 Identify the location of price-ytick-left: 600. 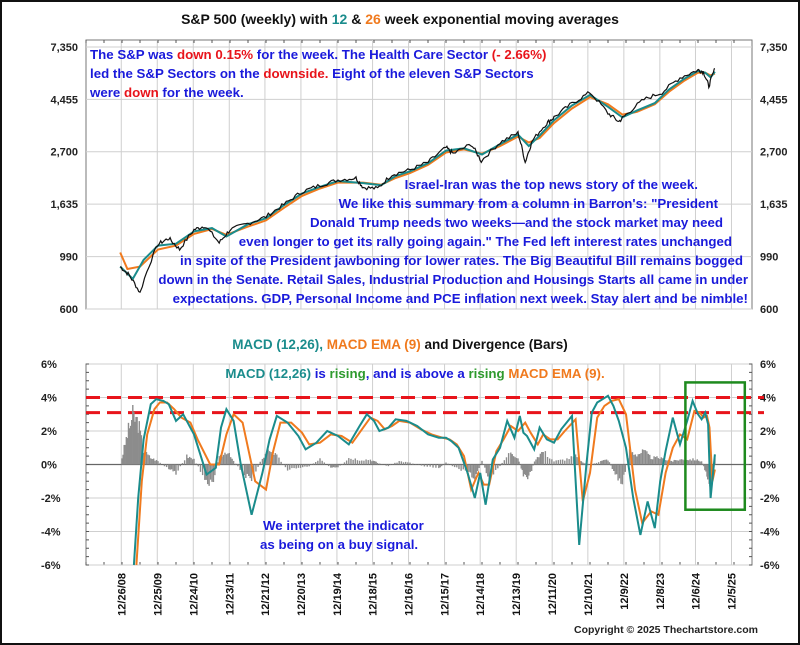
(69, 310).